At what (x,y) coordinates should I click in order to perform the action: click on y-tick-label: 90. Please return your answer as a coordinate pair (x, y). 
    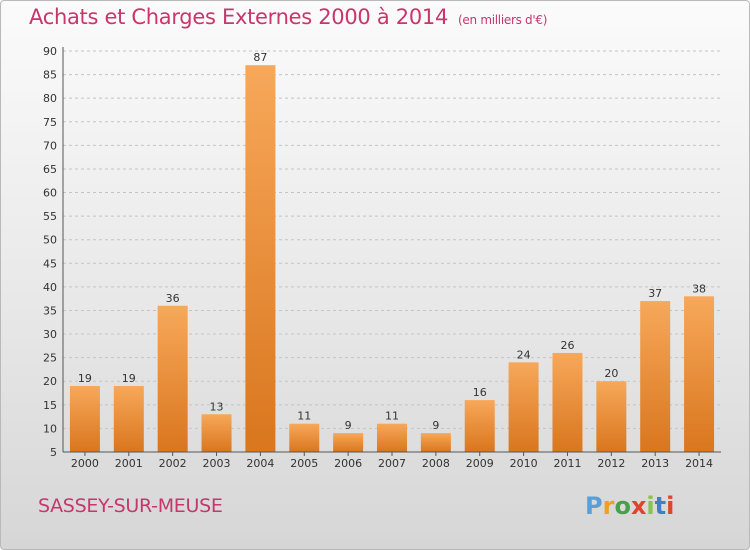
    Looking at the image, I should click on (50, 51).